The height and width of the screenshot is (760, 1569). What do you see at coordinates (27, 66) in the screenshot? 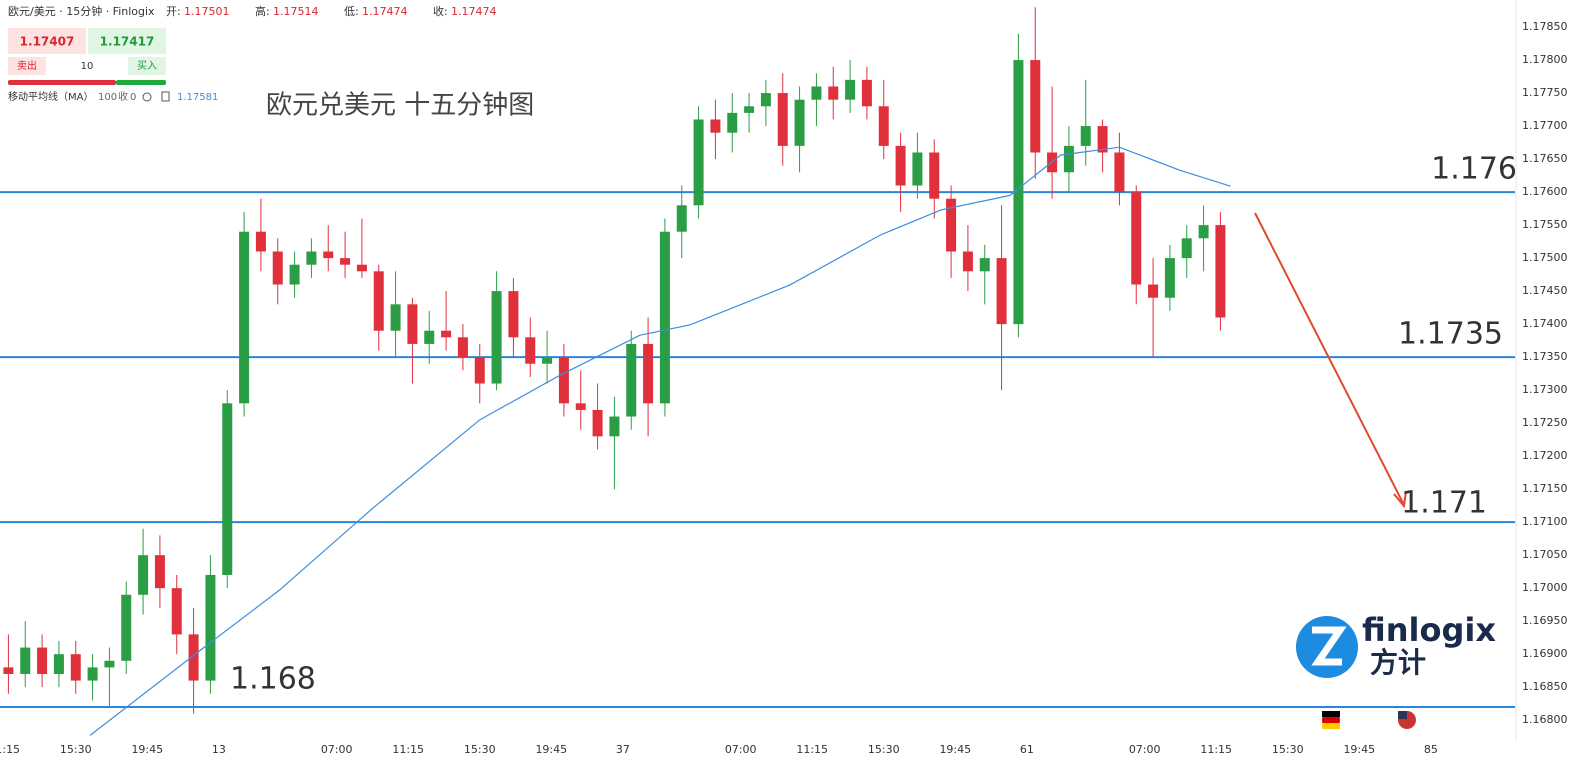
I see `sell-button` at bounding box center [27, 66].